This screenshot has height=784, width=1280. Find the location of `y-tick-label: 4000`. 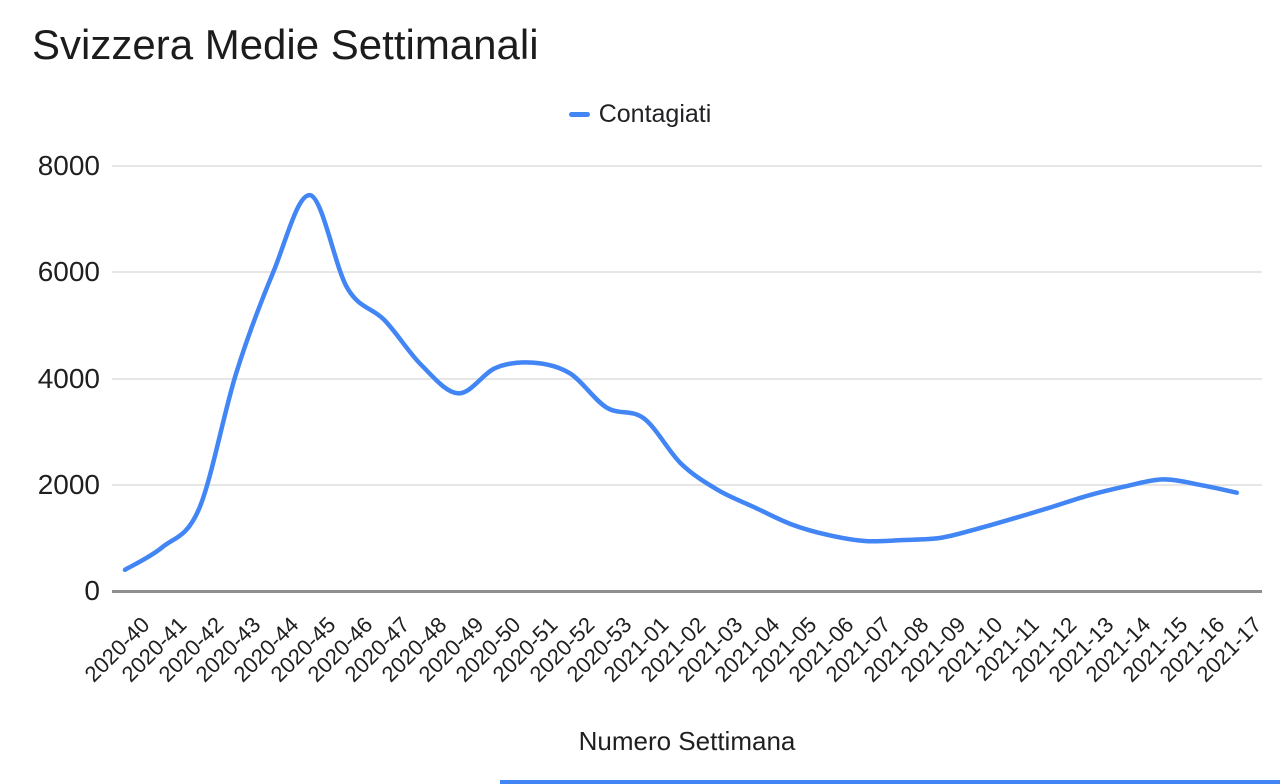

y-tick-label: 4000 is located at coordinates (68, 378).